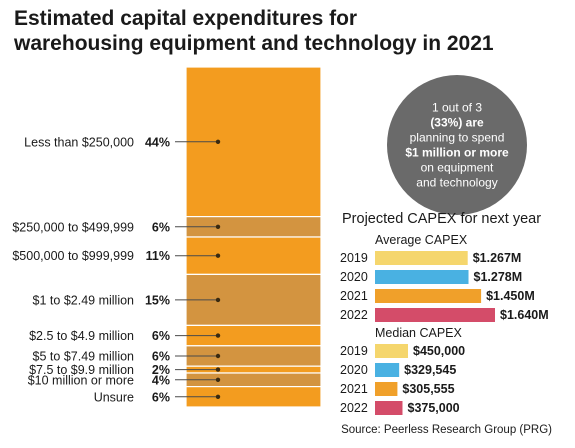 The image size is (575, 448). What do you see at coordinates (73, 256) in the screenshot?
I see `category-label: $500,000 to $999,999` at bounding box center [73, 256].